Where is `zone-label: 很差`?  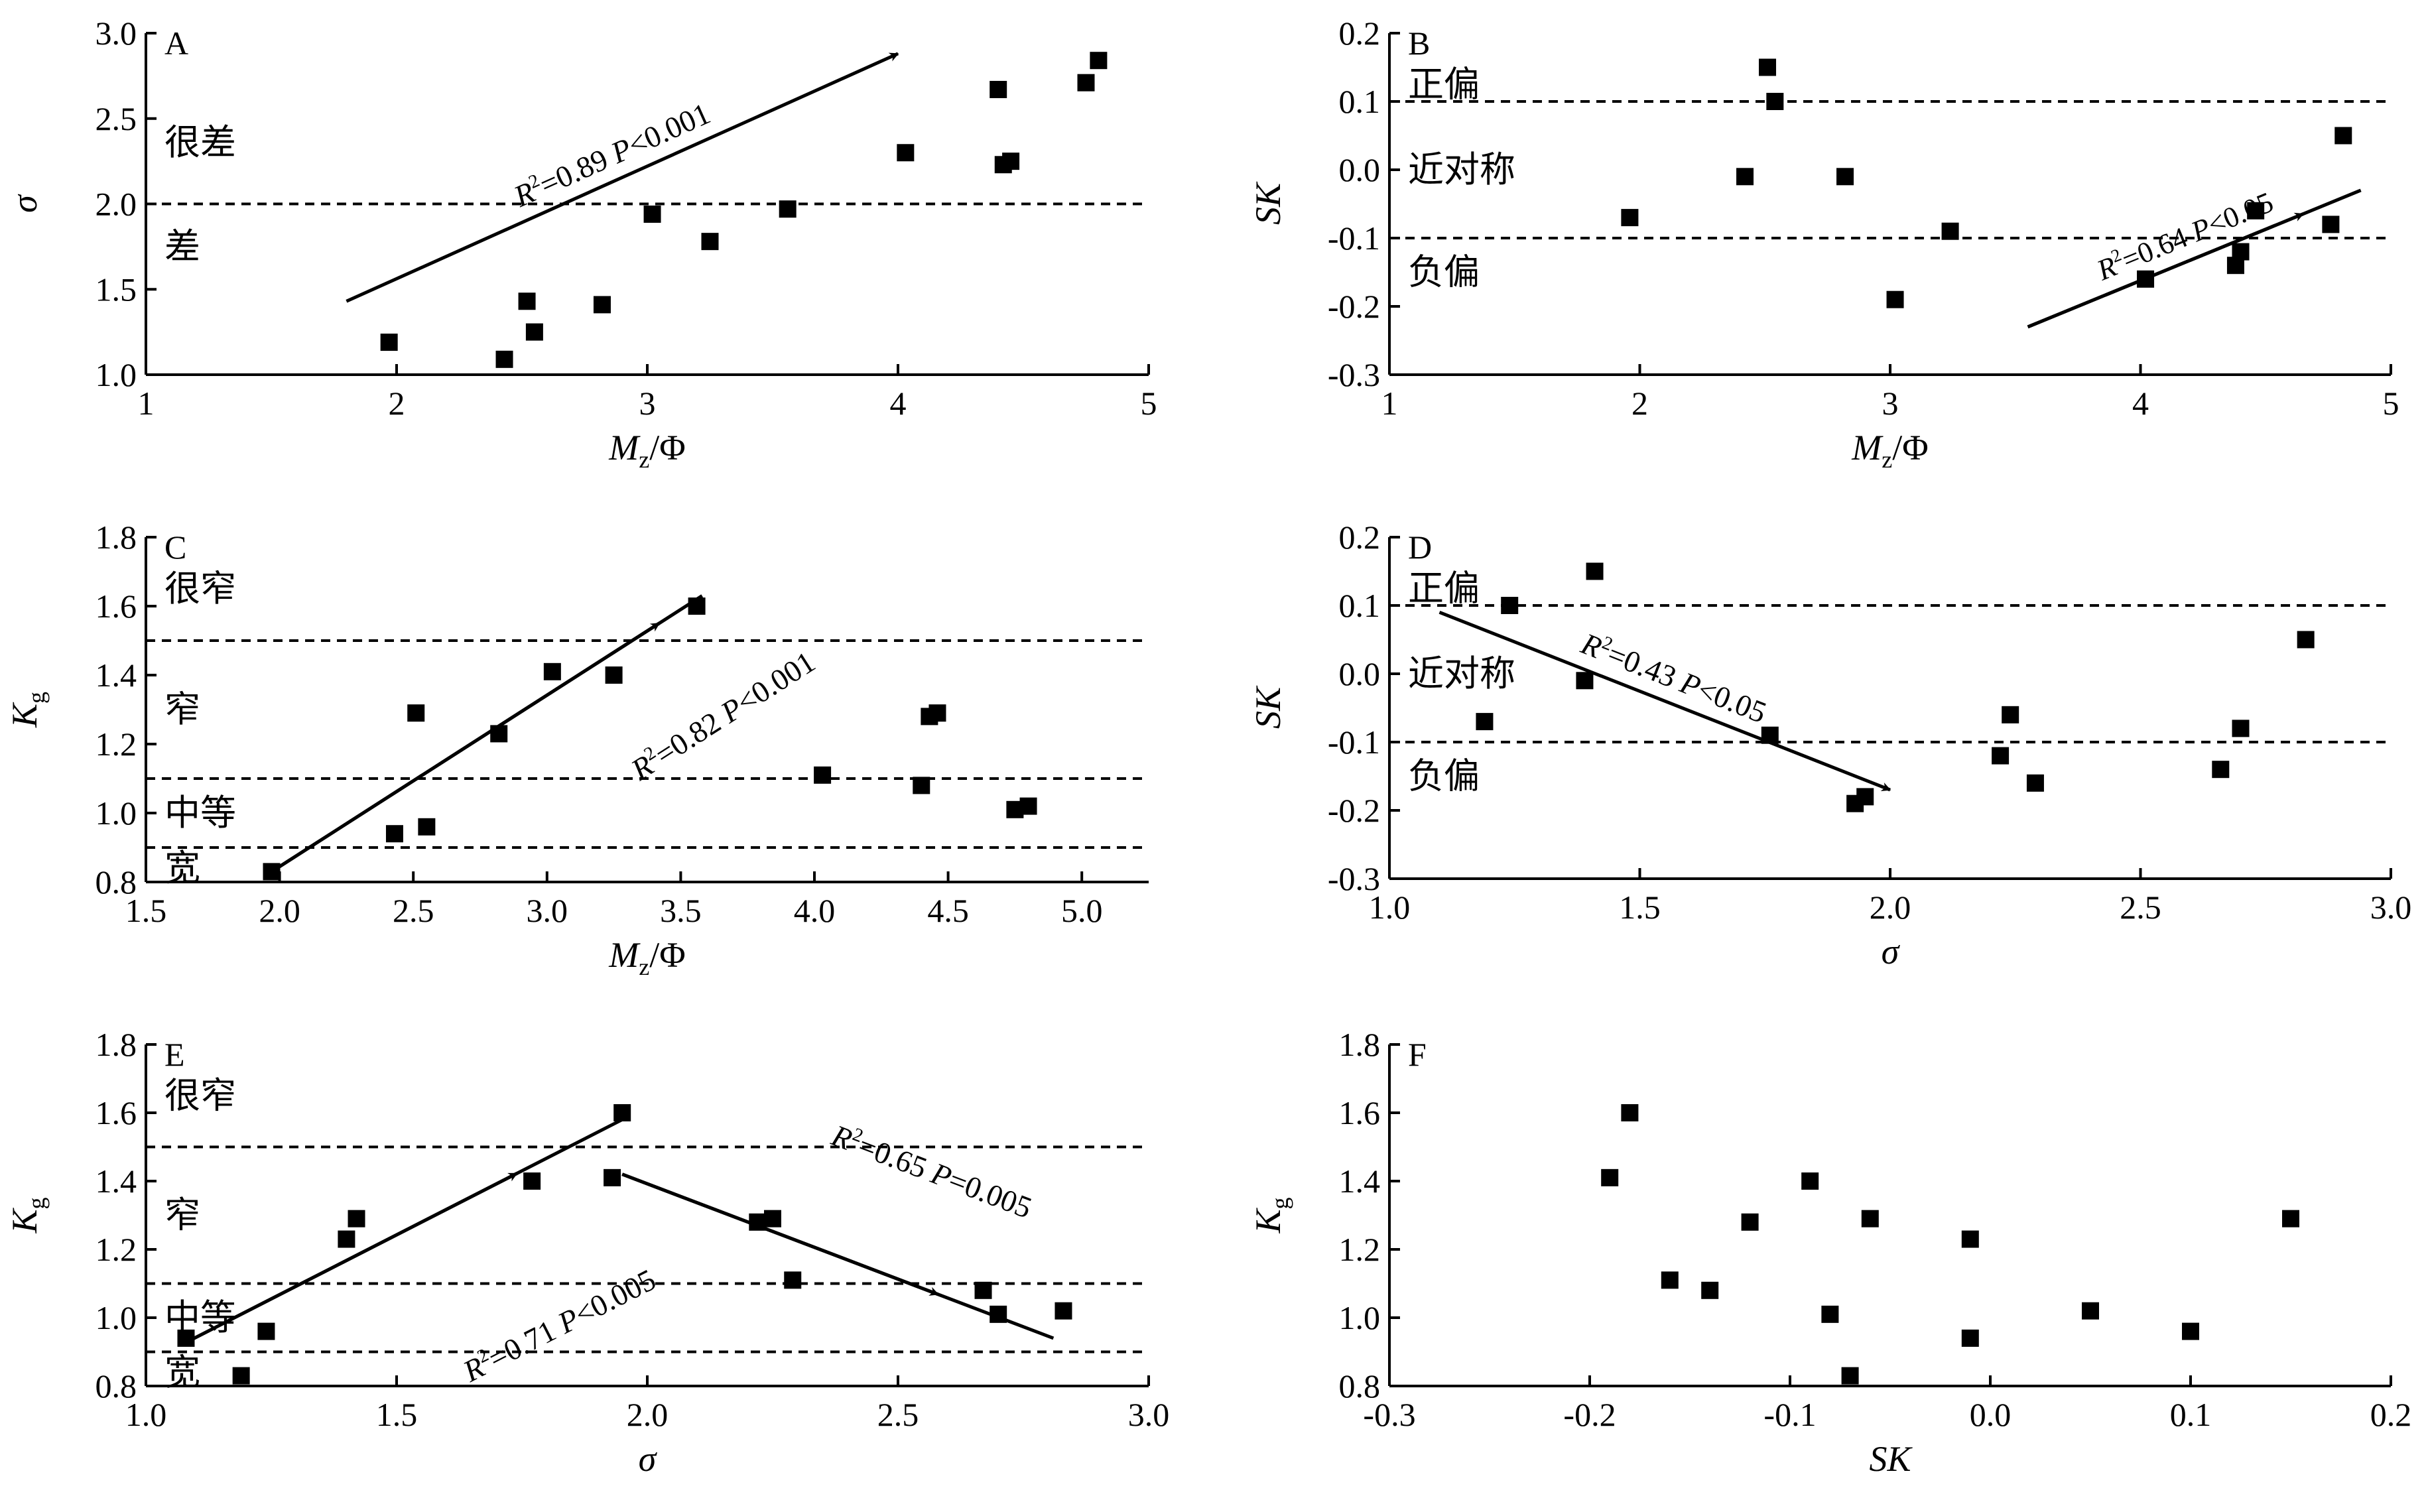
zone-label: 很差 is located at coordinates (200, 142).